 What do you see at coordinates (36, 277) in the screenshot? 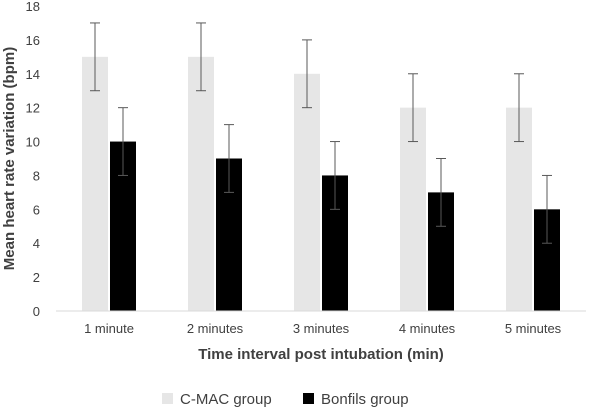
I see `y-tick-label: 2` at bounding box center [36, 277].